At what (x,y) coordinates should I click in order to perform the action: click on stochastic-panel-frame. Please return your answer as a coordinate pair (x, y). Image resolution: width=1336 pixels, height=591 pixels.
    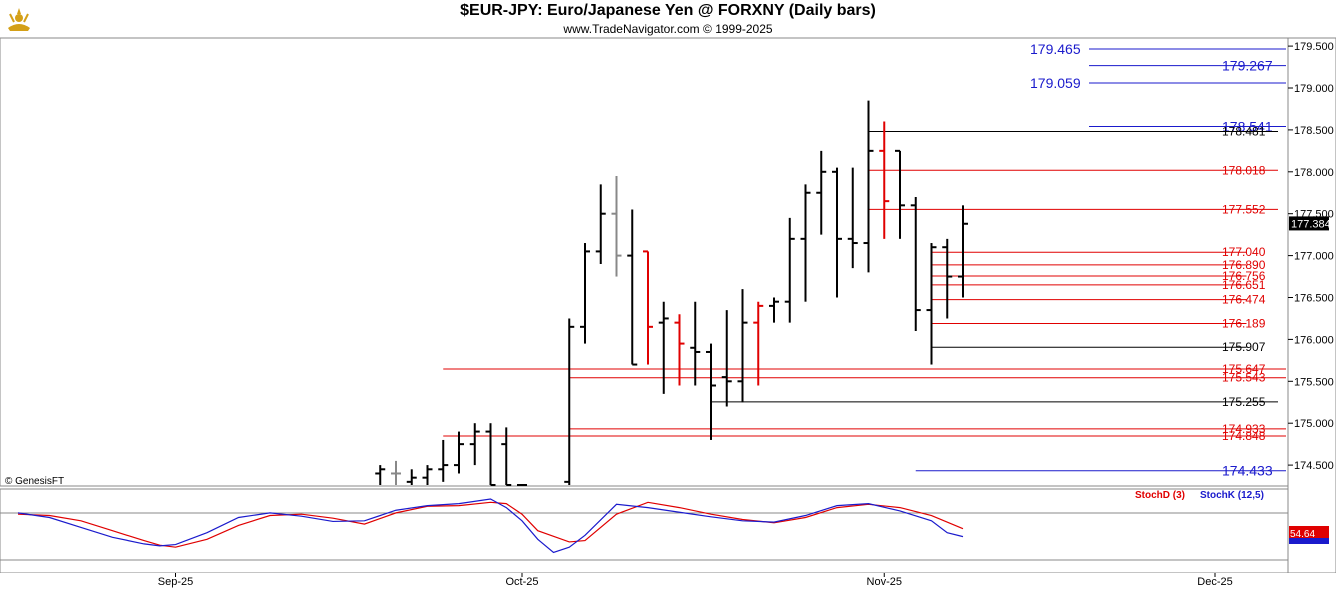
    Looking at the image, I should click on (644, 531).